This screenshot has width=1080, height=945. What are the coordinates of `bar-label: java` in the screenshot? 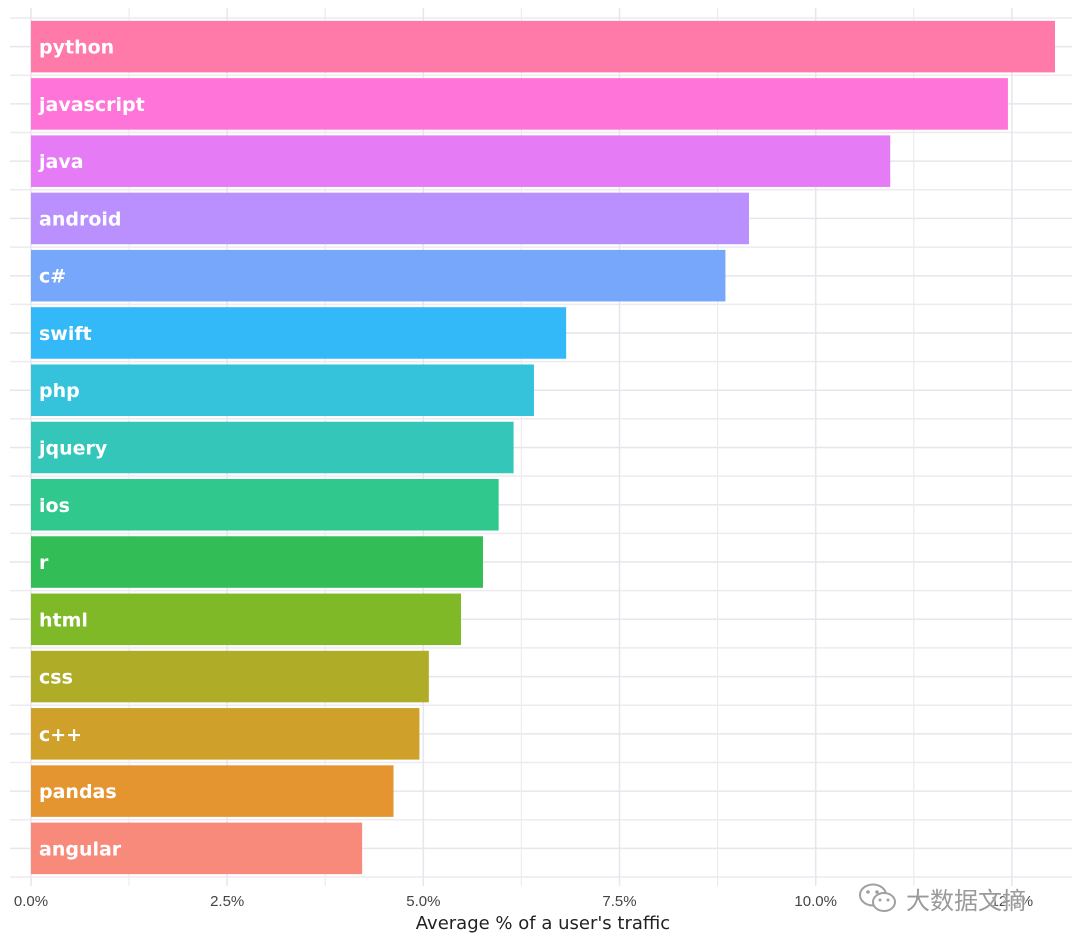 It's located at (61, 162).